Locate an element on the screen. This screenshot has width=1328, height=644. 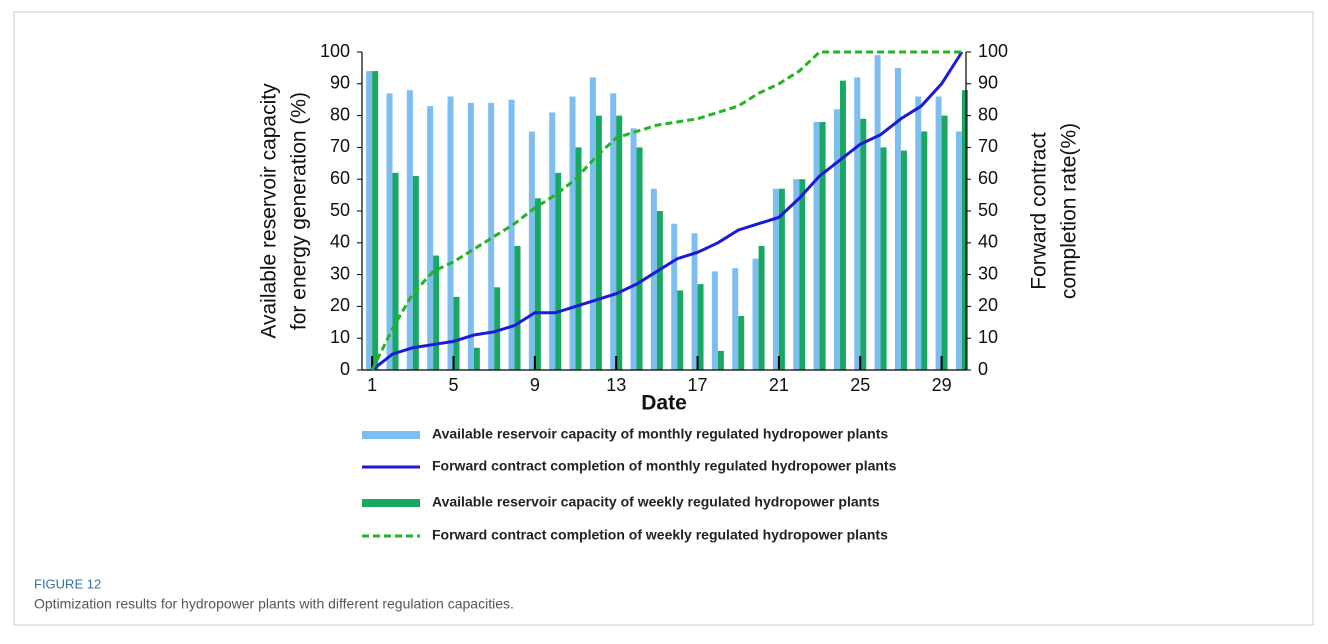
y2-tick-label: 70 is located at coordinates (988, 146).